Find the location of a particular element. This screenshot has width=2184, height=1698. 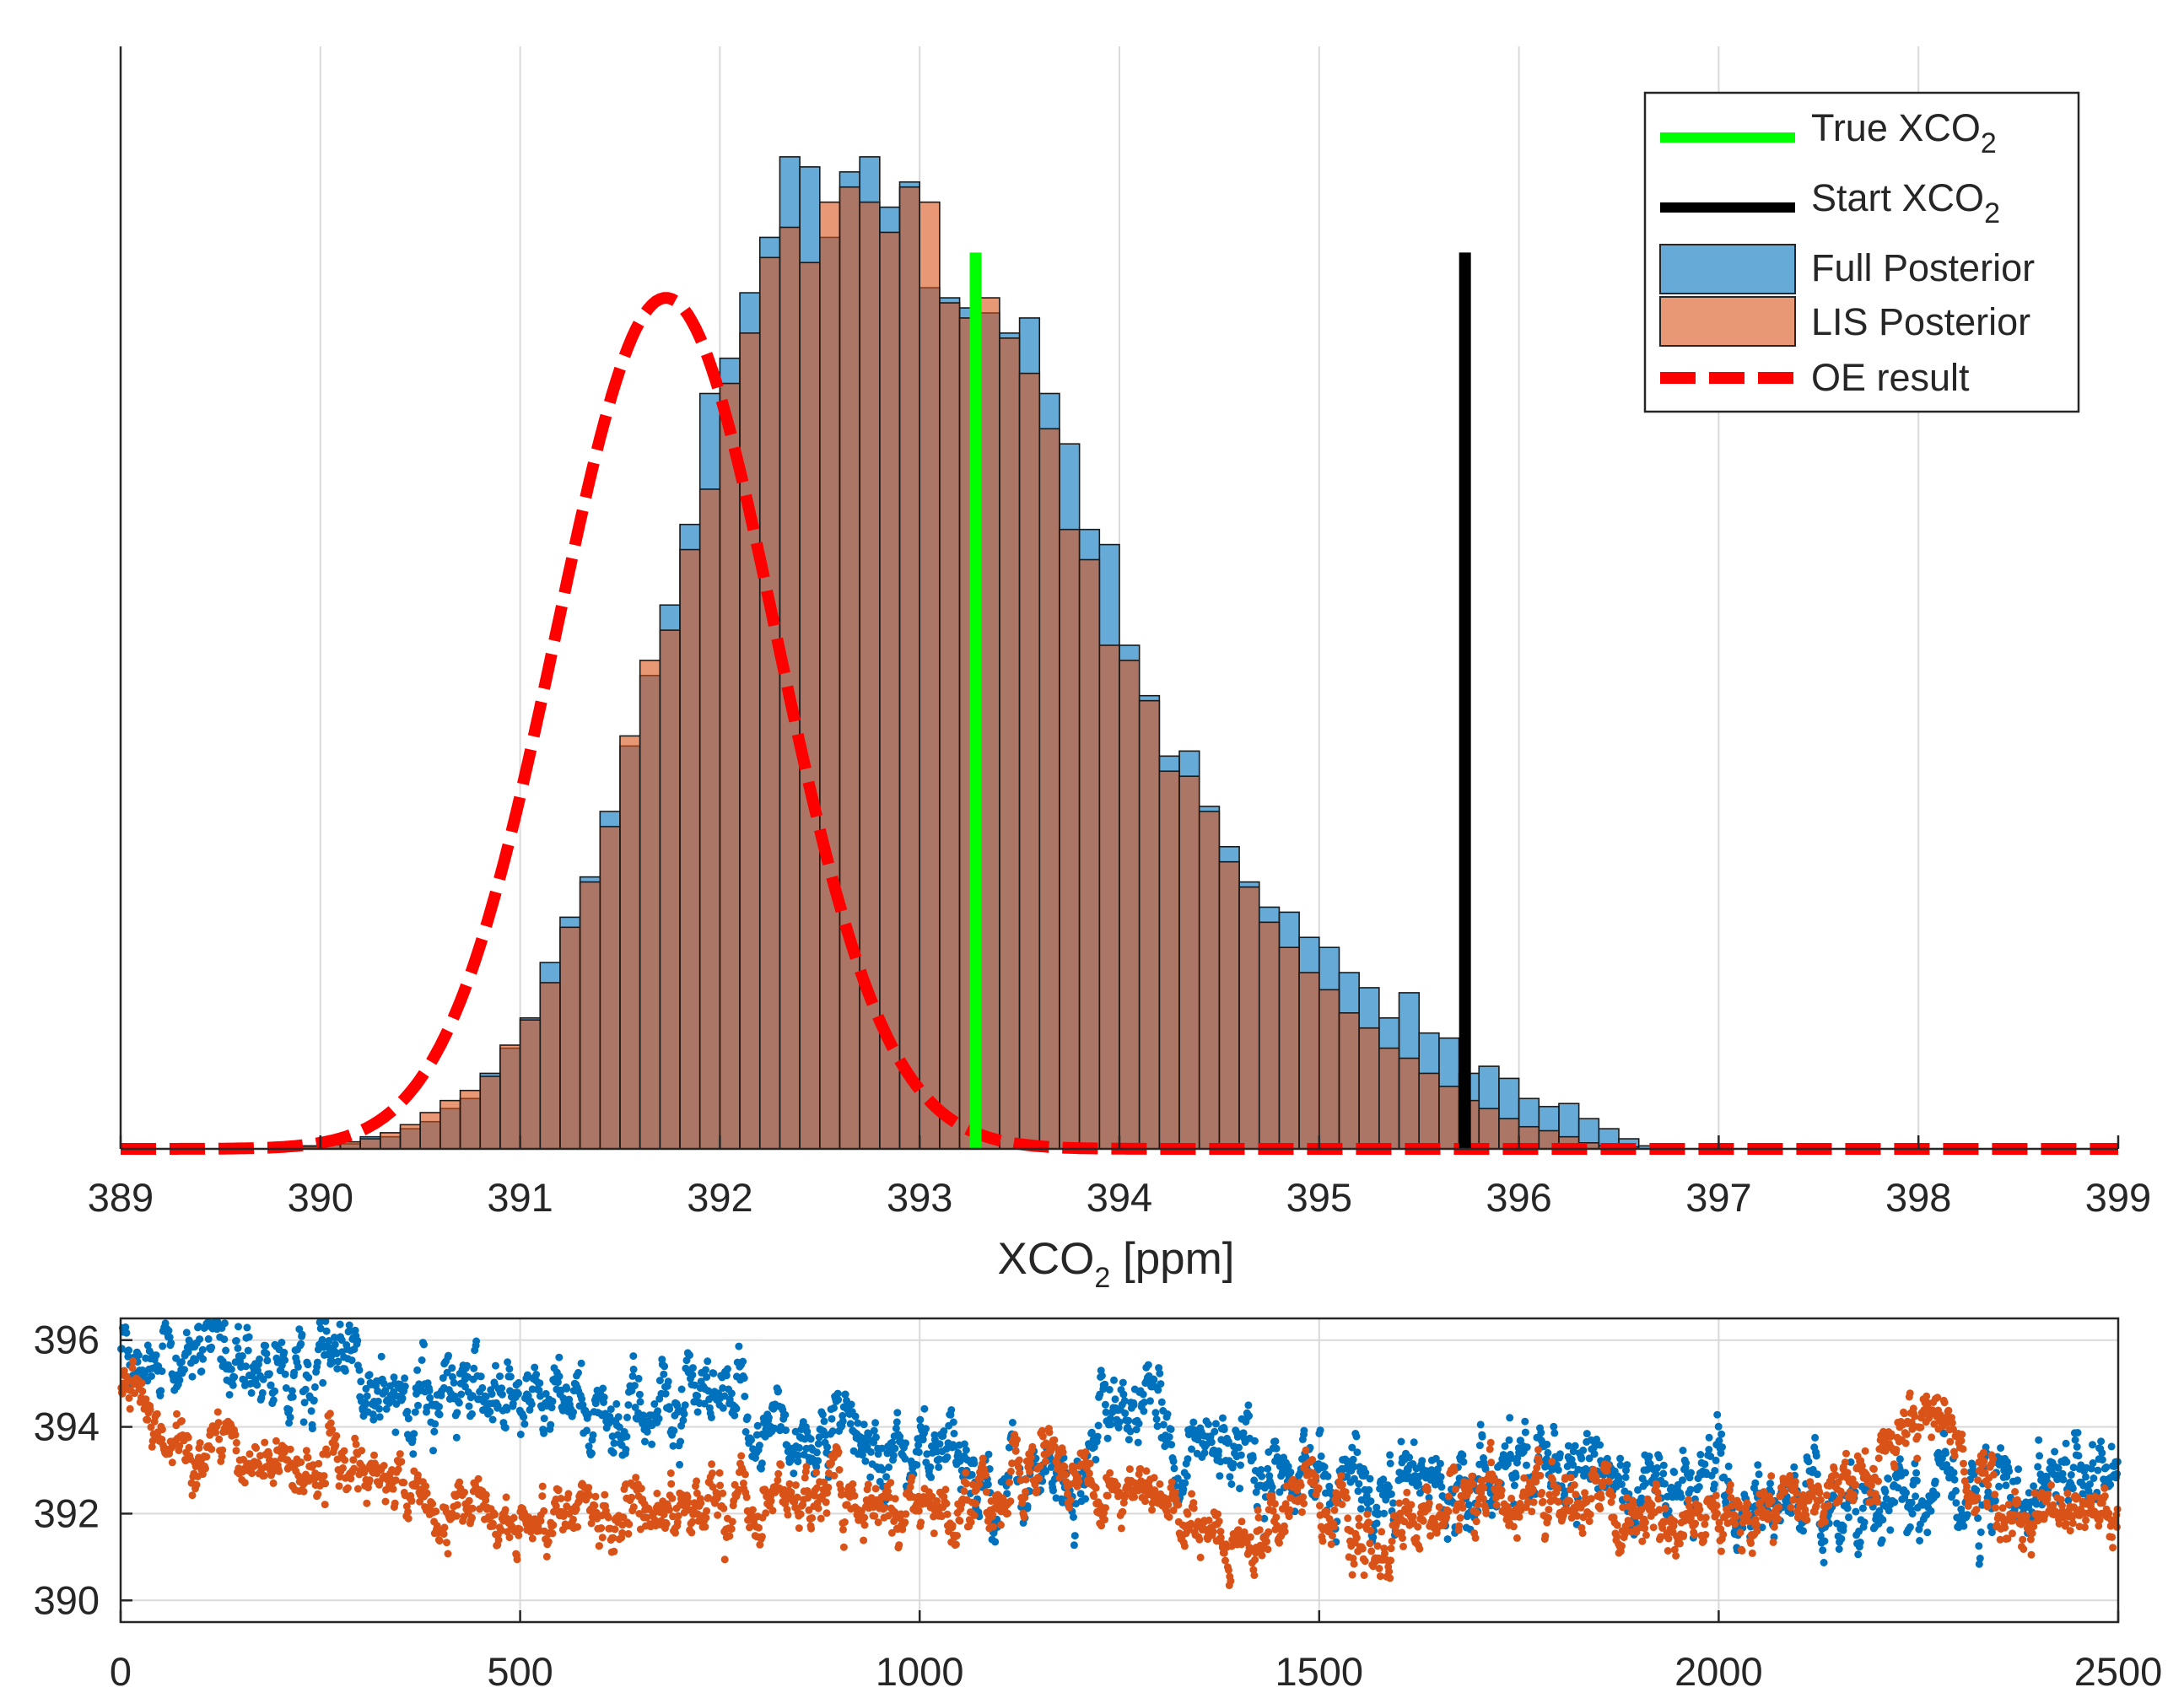

x-axis-label-main: XCO is located at coordinates (1045, 1259).